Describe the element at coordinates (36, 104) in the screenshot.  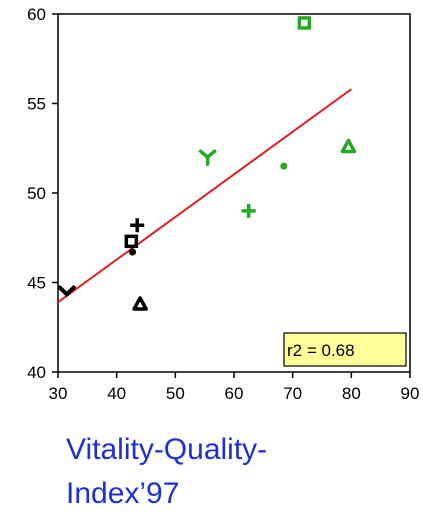
I see `y-tick-label: 55` at that location.